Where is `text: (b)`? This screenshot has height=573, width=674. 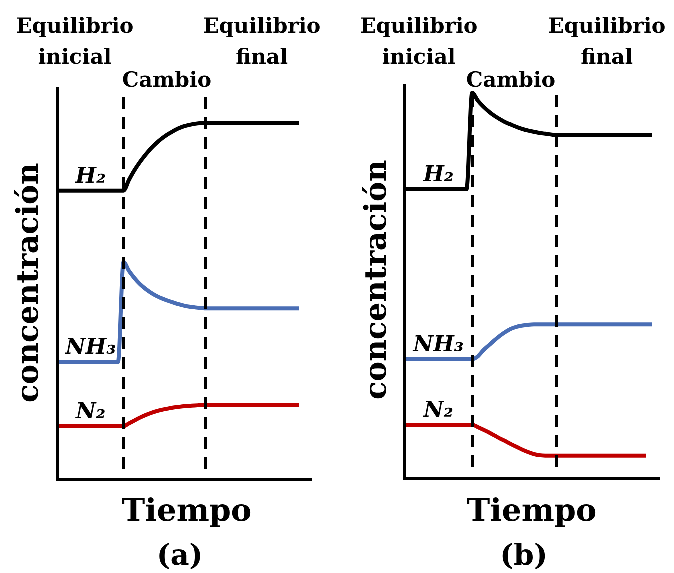 text: (b) is located at coordinates (524, 555).